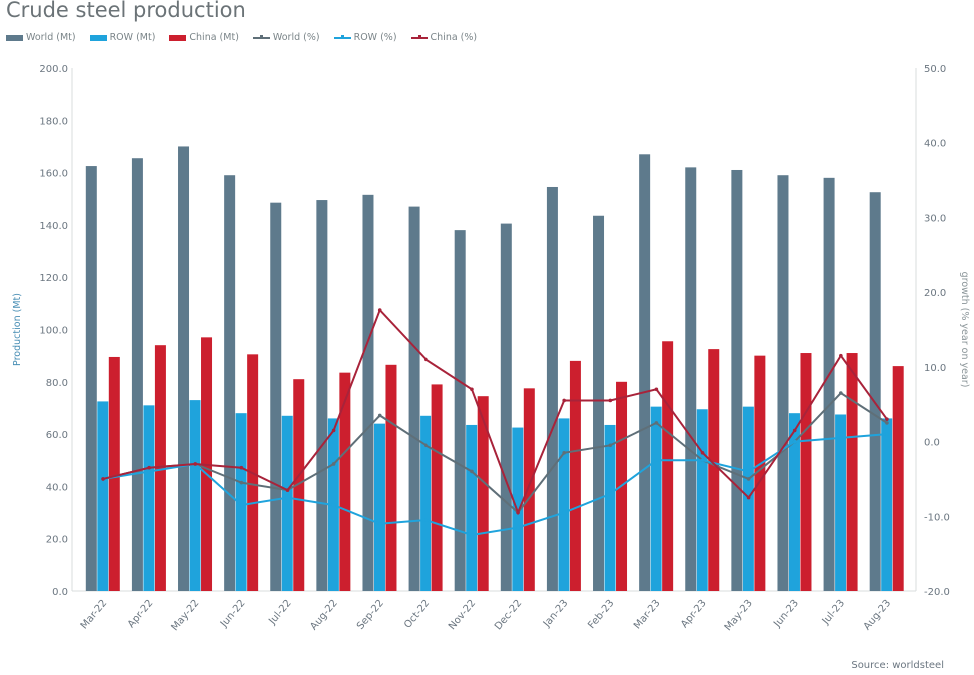 The height and width of the screenshot is (675, 974). What do you see at coordinates (937, 517) in the screenshot?
I see `y2-tick-label: -10.0` at bounding box center [937, 517].